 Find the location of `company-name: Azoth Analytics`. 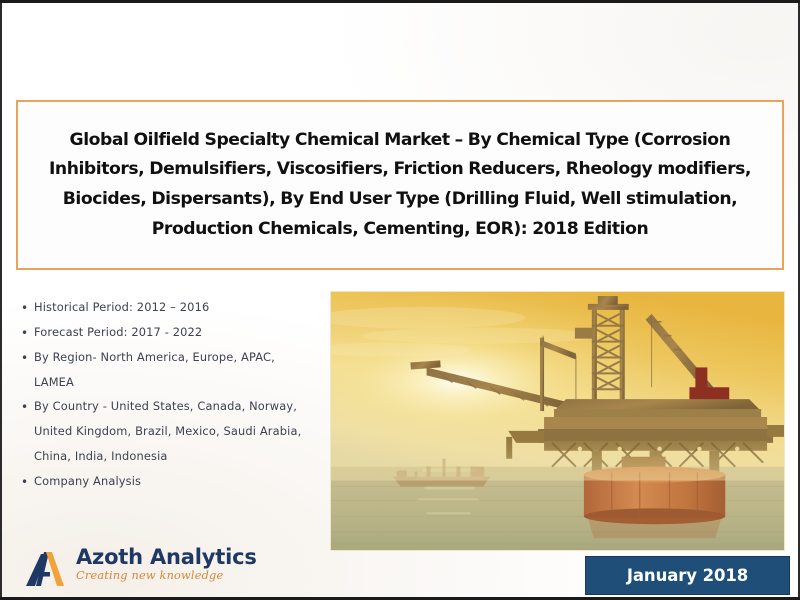

company-name: Azoth Analytics is located at coordinates (166, 557).